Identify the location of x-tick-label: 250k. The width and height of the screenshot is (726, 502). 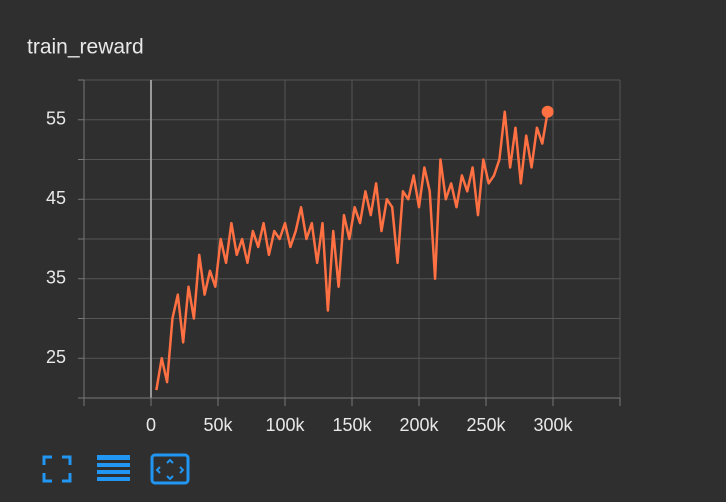
(486, 425).